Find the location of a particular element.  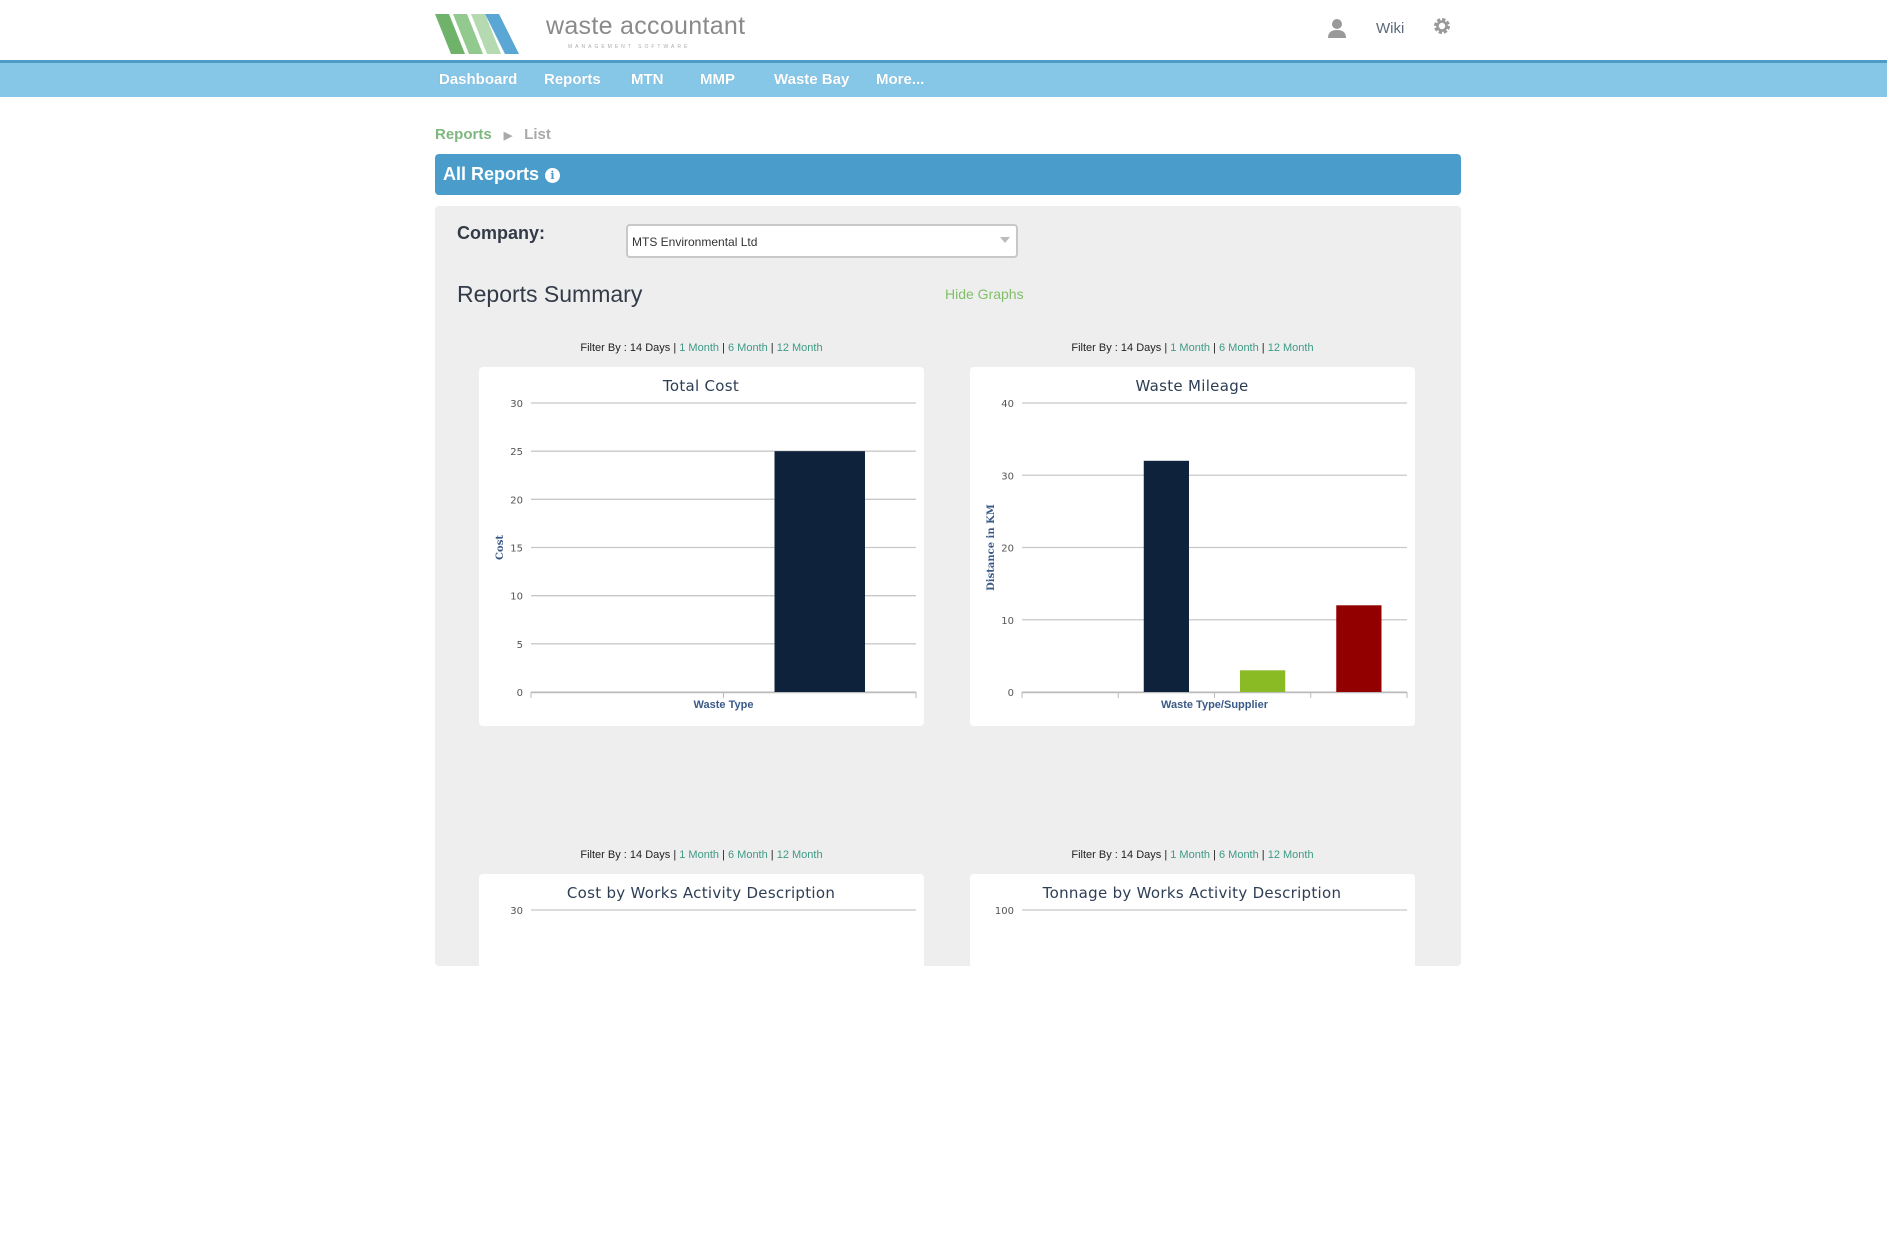

chevron-down-icon is located at coordinates (1005, 240).